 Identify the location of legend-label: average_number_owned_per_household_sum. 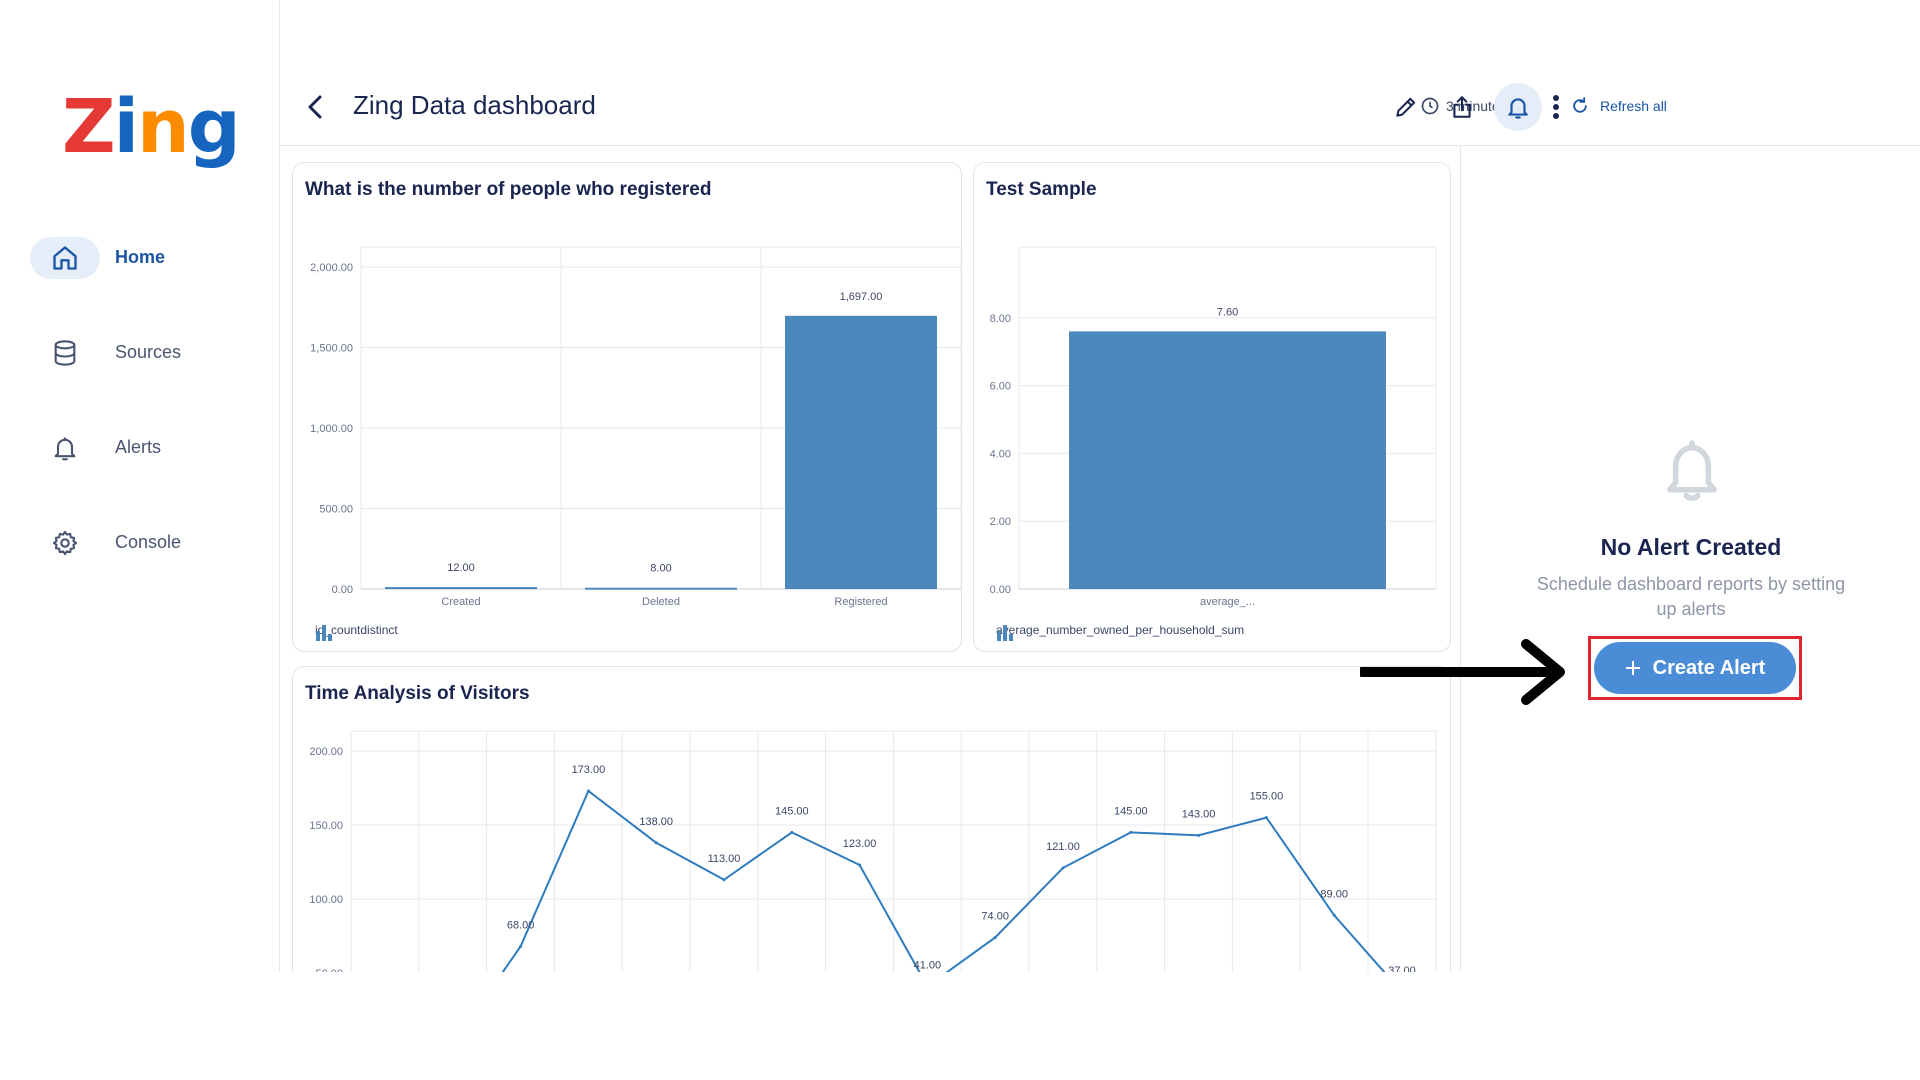
(1120, 630).